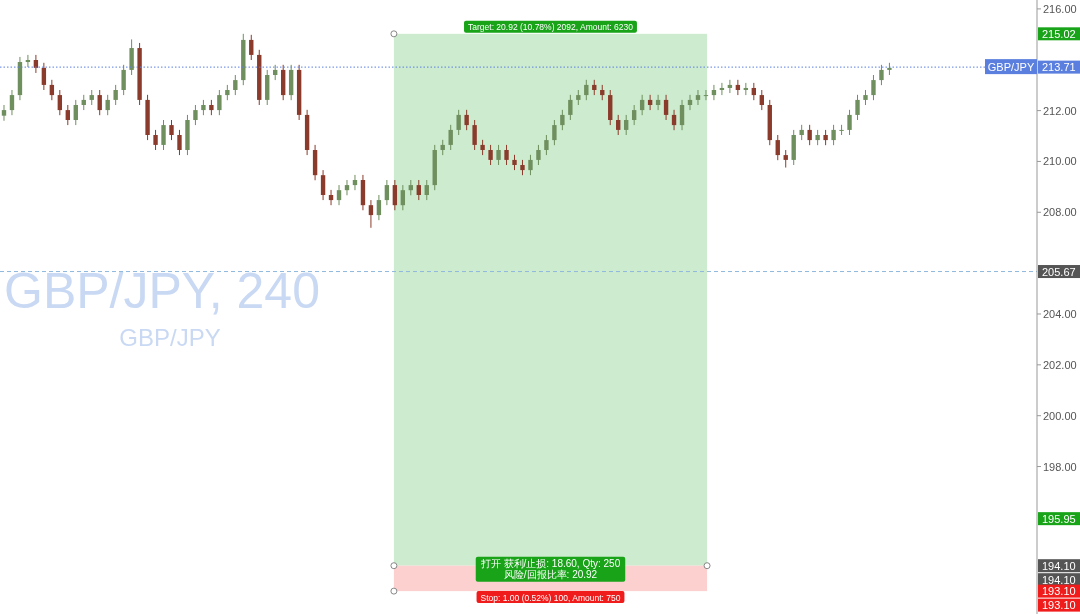 The image size is (1080, 614). I want to click on band-label: Stop: 1.00 (0.52%) 100, Amount: 750, so click(550, 597).